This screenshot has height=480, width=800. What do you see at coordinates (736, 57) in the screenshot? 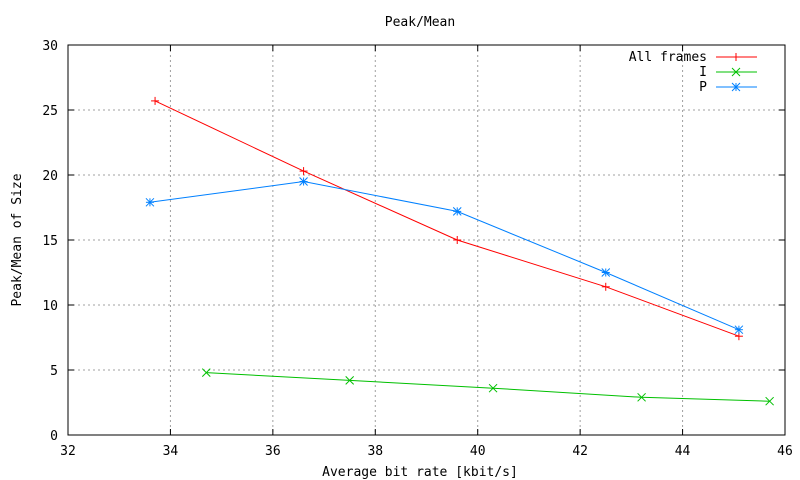
I see `legend-marker-all-frames` at bounding box center [736, 57].